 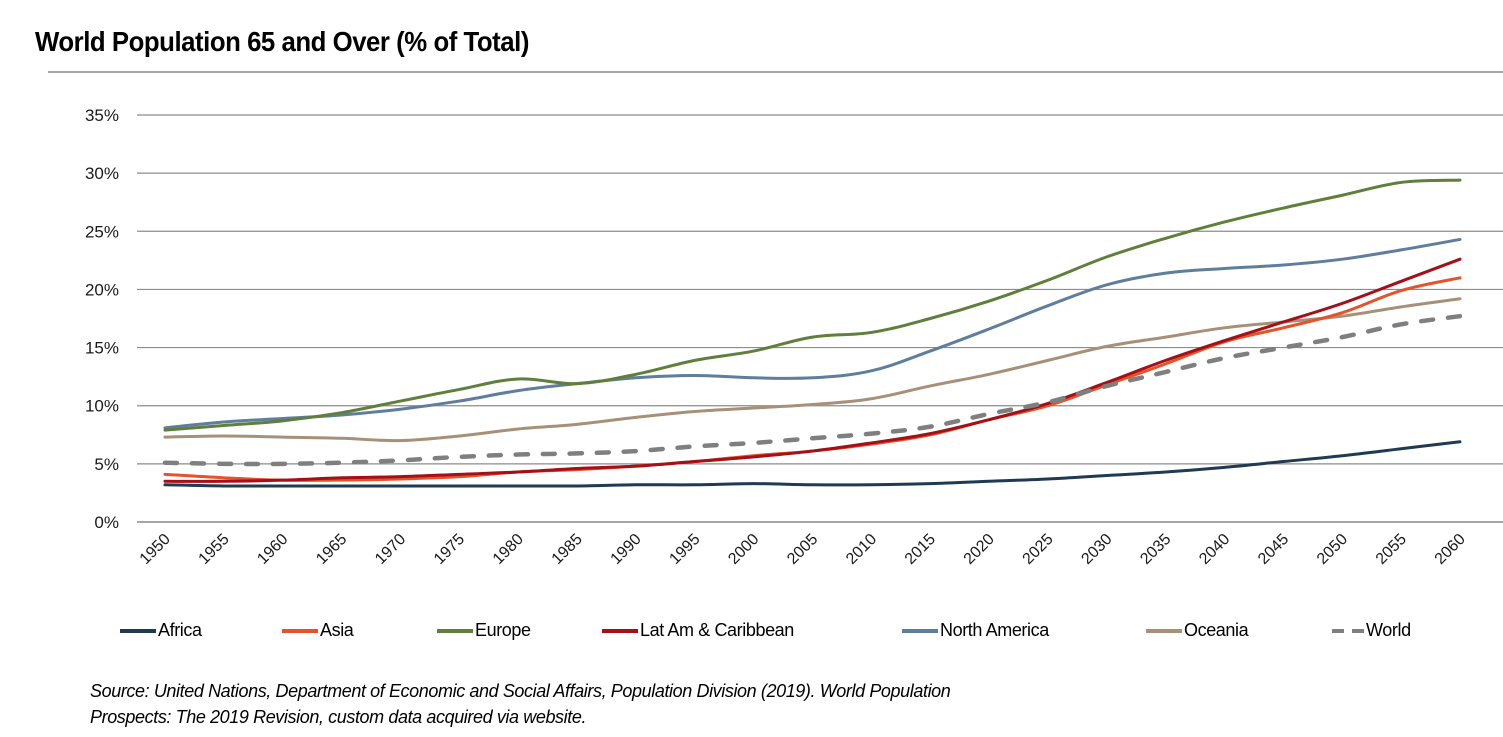 What do you see at coordinates (106, 464) in the screenshot?
I see `y-tick-label: 5%` at bounding box center [106, 464].